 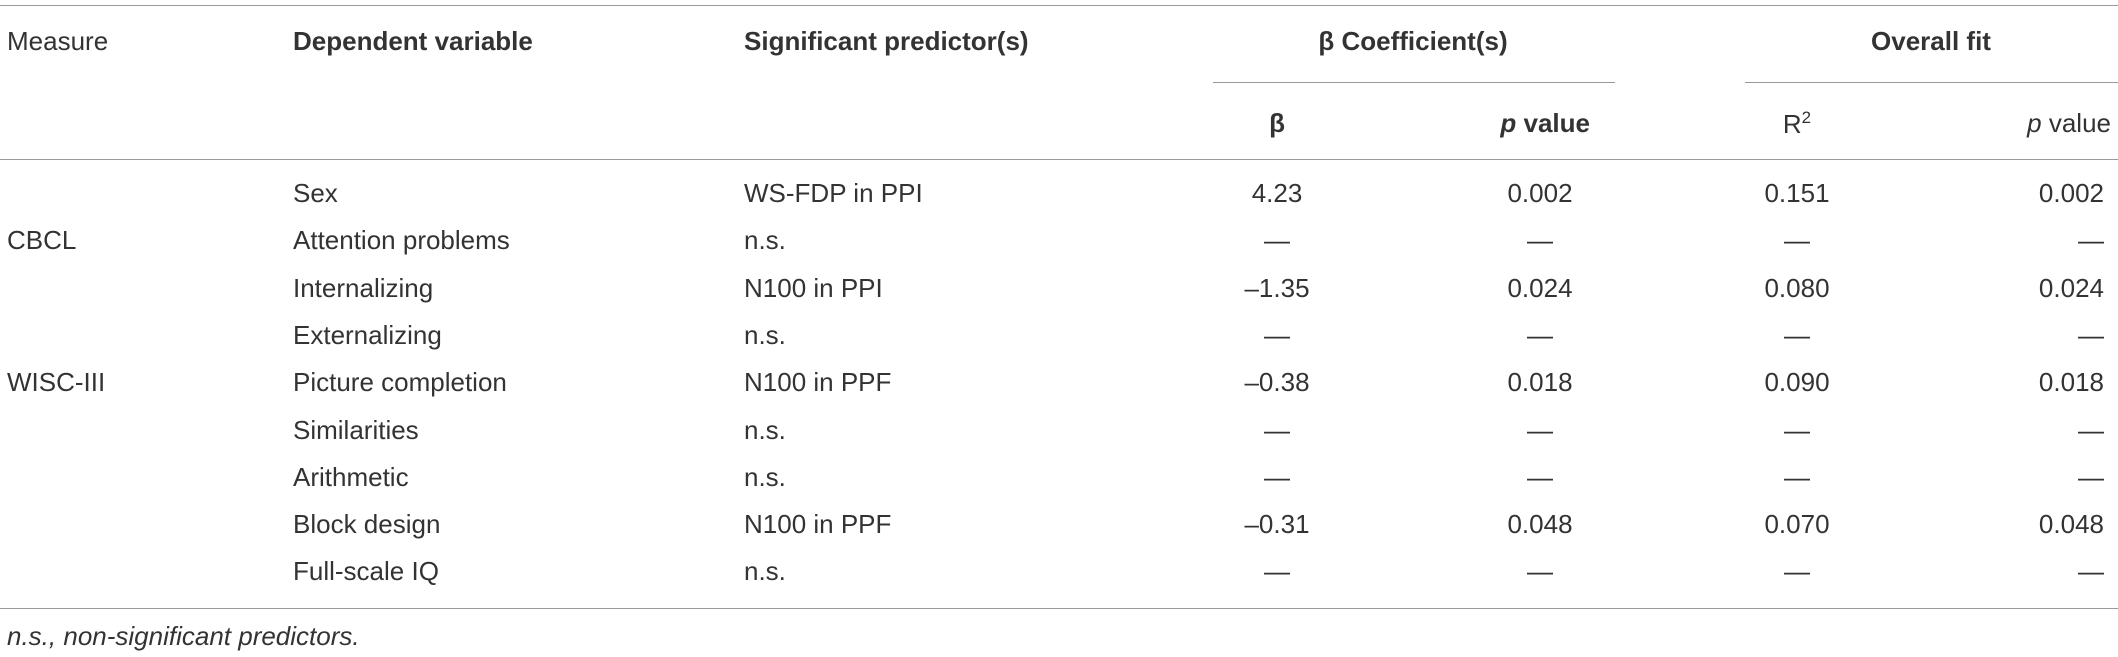 I want to click on table-cell: Block design, so click(x=367, y=524).